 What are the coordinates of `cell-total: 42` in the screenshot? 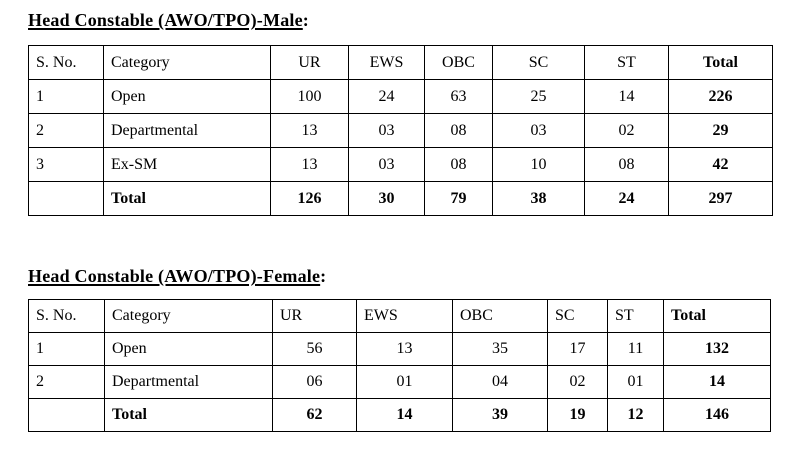 It's located at (720, 164).